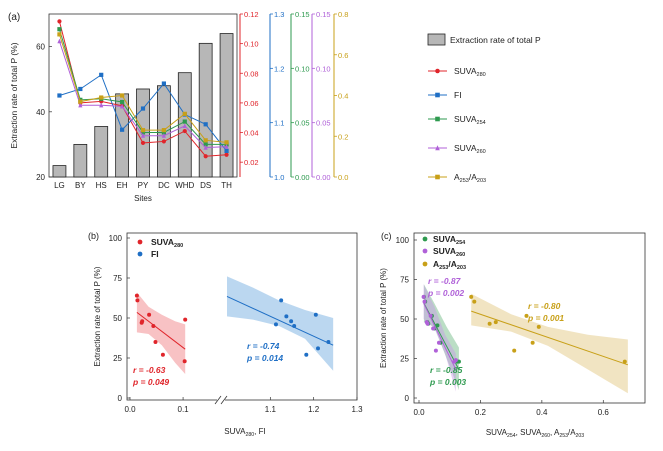 This screenshot has width=663, height=451. I want to click on y-tick-label: 25, so click(404, 359).